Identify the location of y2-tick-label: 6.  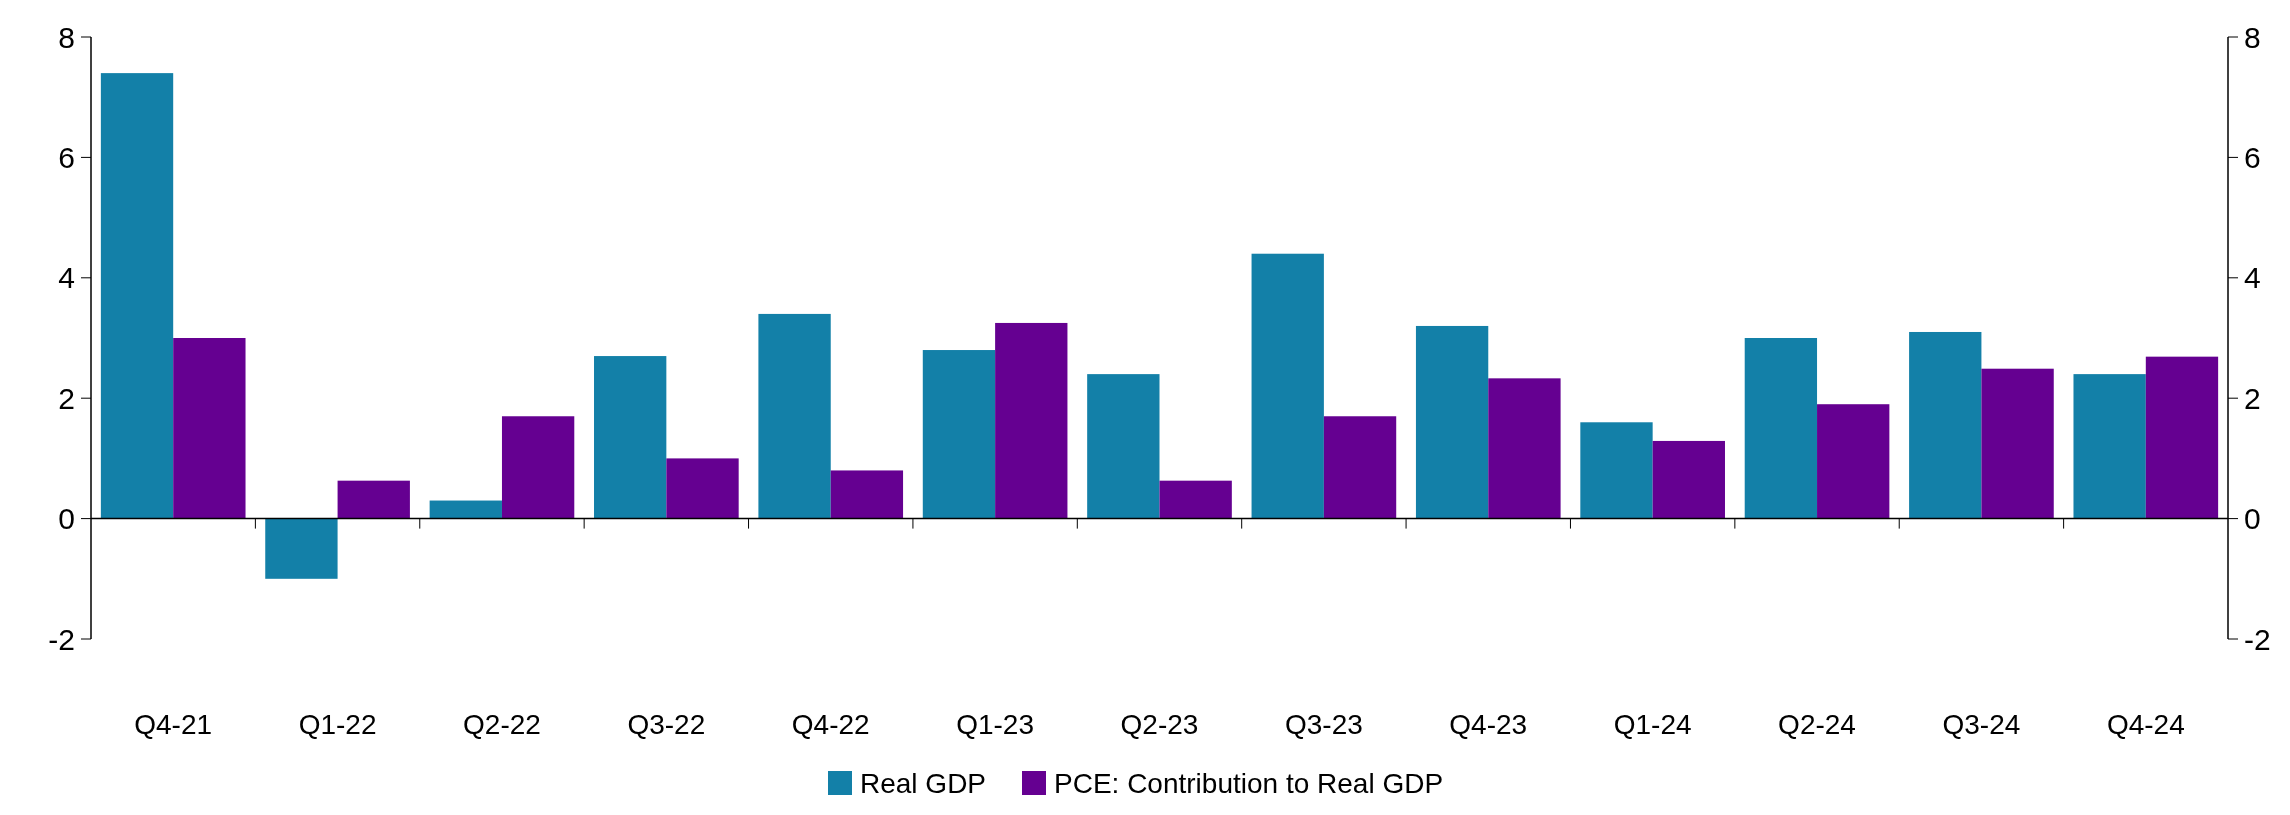
(2252, 157).